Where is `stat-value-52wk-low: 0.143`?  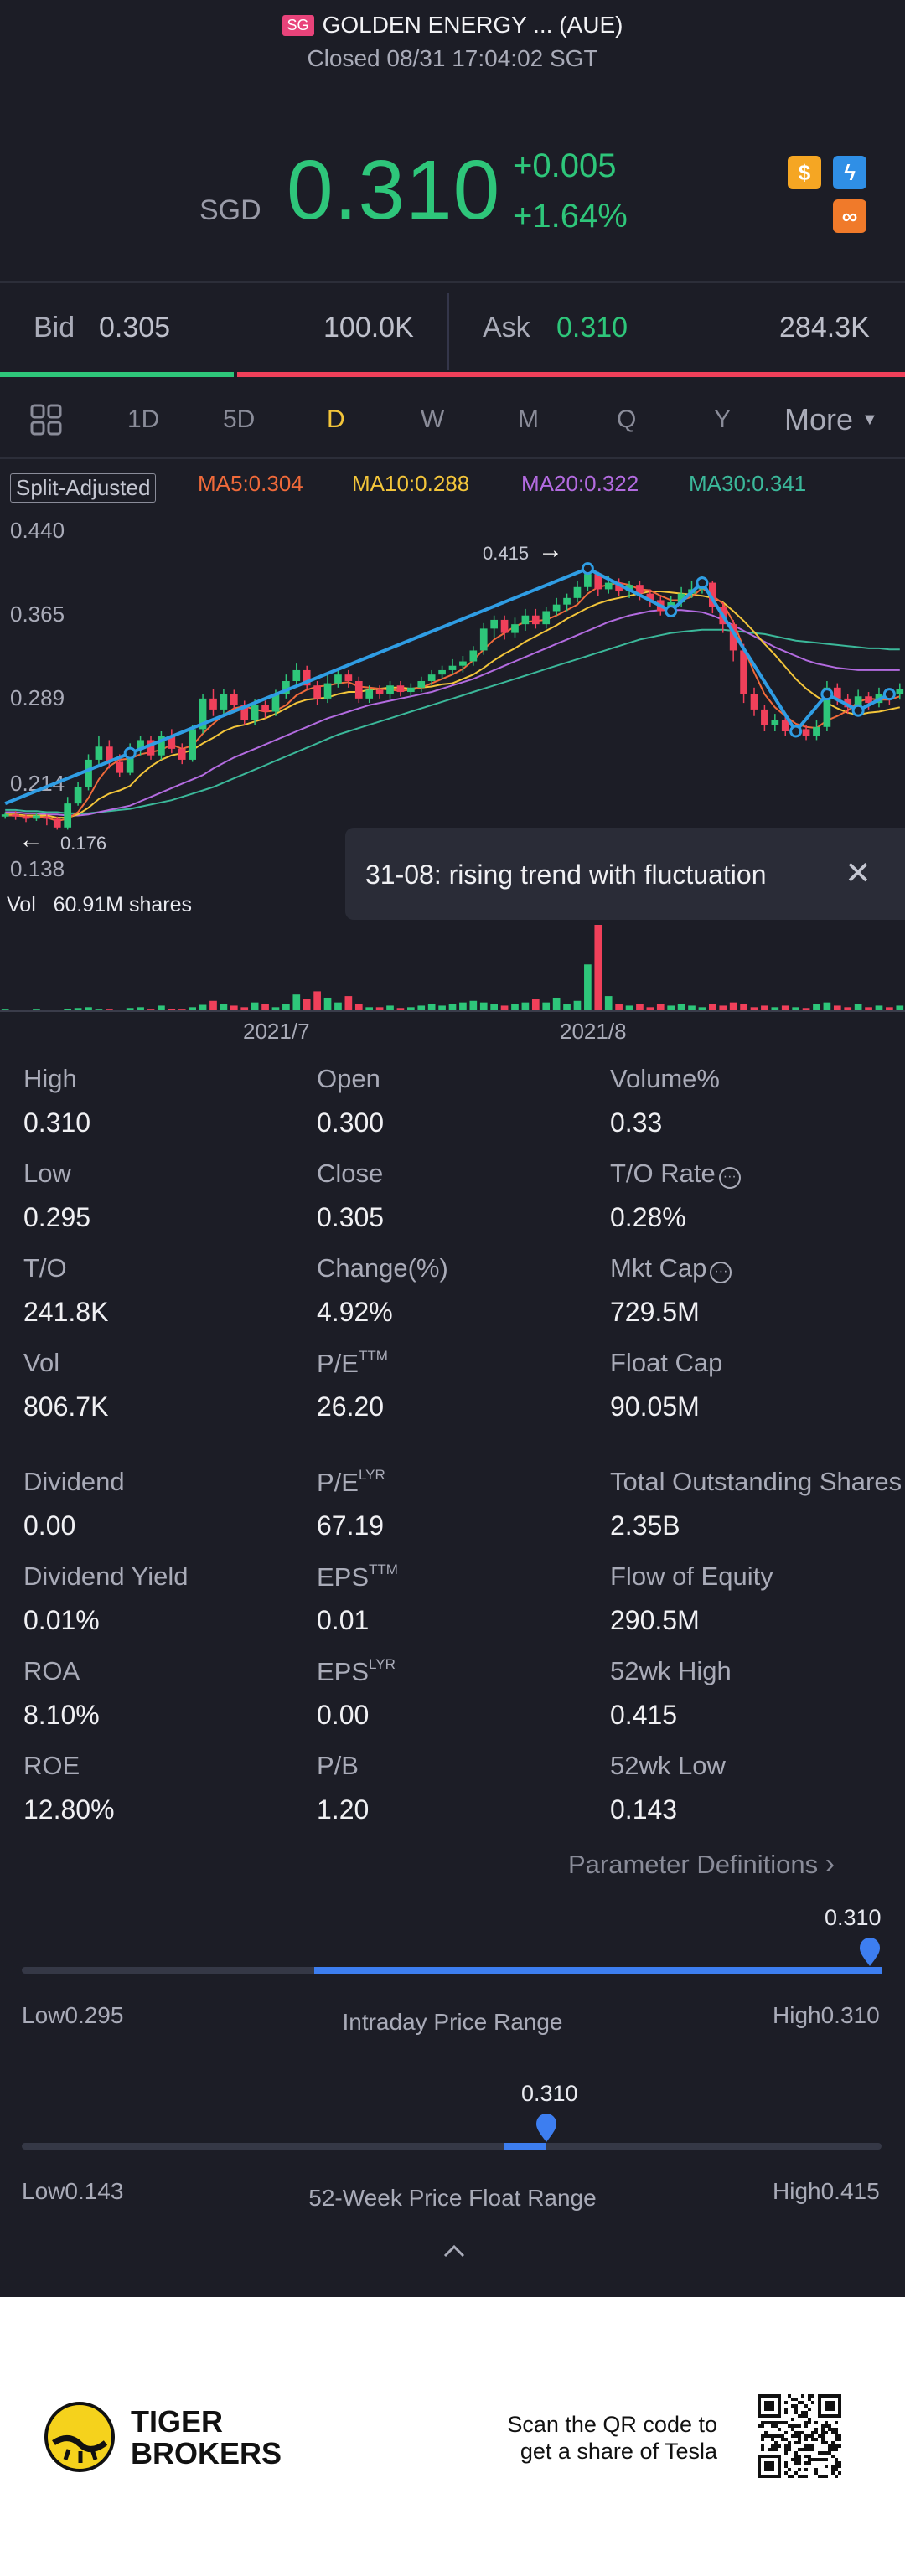 stat-value-52wk-low: 0.143 is located at coordinates (644, 1809).